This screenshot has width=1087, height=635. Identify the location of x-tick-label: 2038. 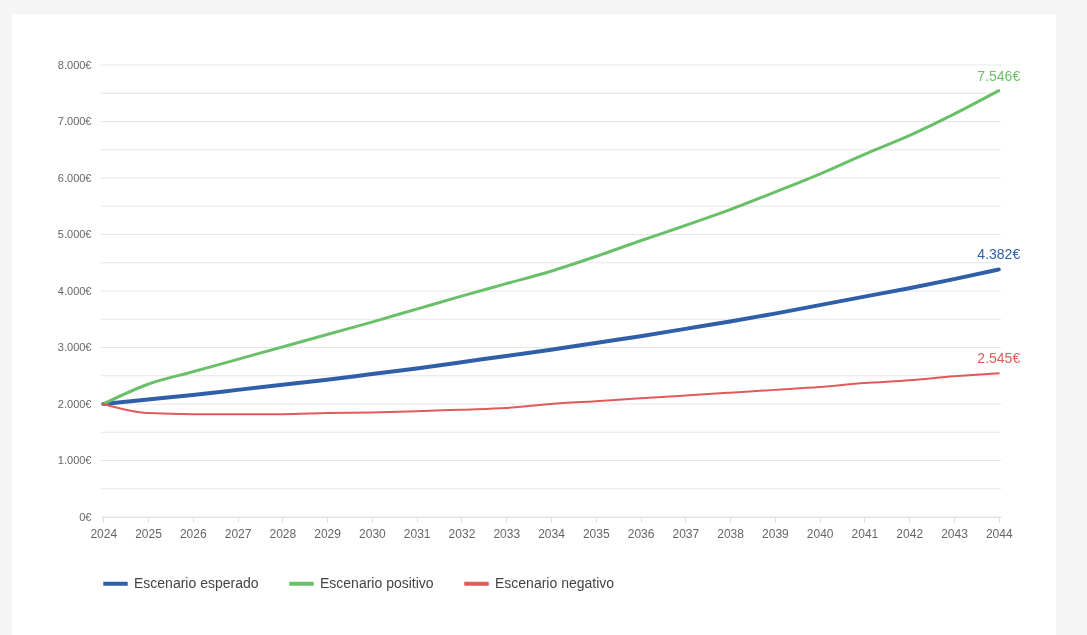
(731, 533).